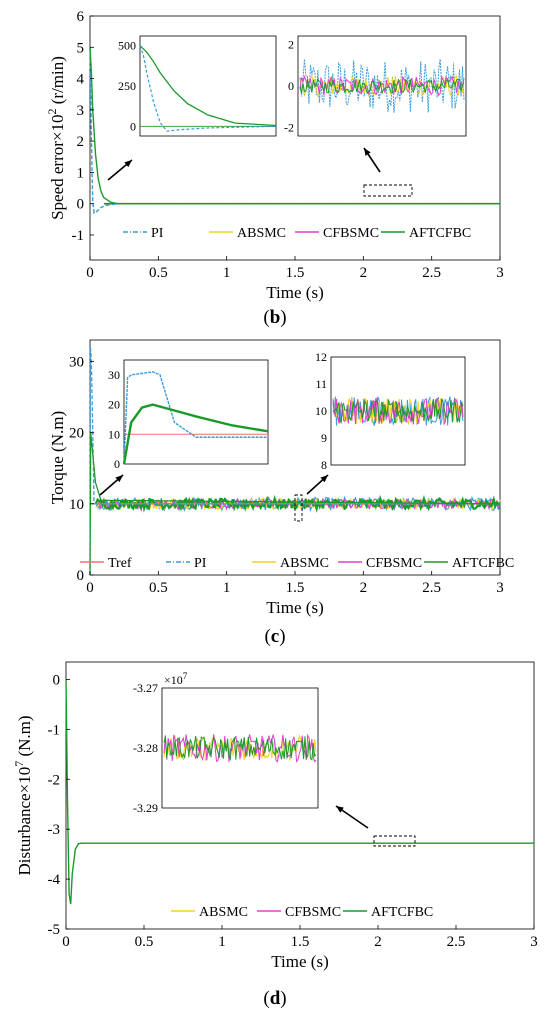 The width and height of the screenshot is (550, 1020). Describe the element at coordinates (145, 688) in the screenshot. I see `inset-y-tick-label: -3.27` at that location.